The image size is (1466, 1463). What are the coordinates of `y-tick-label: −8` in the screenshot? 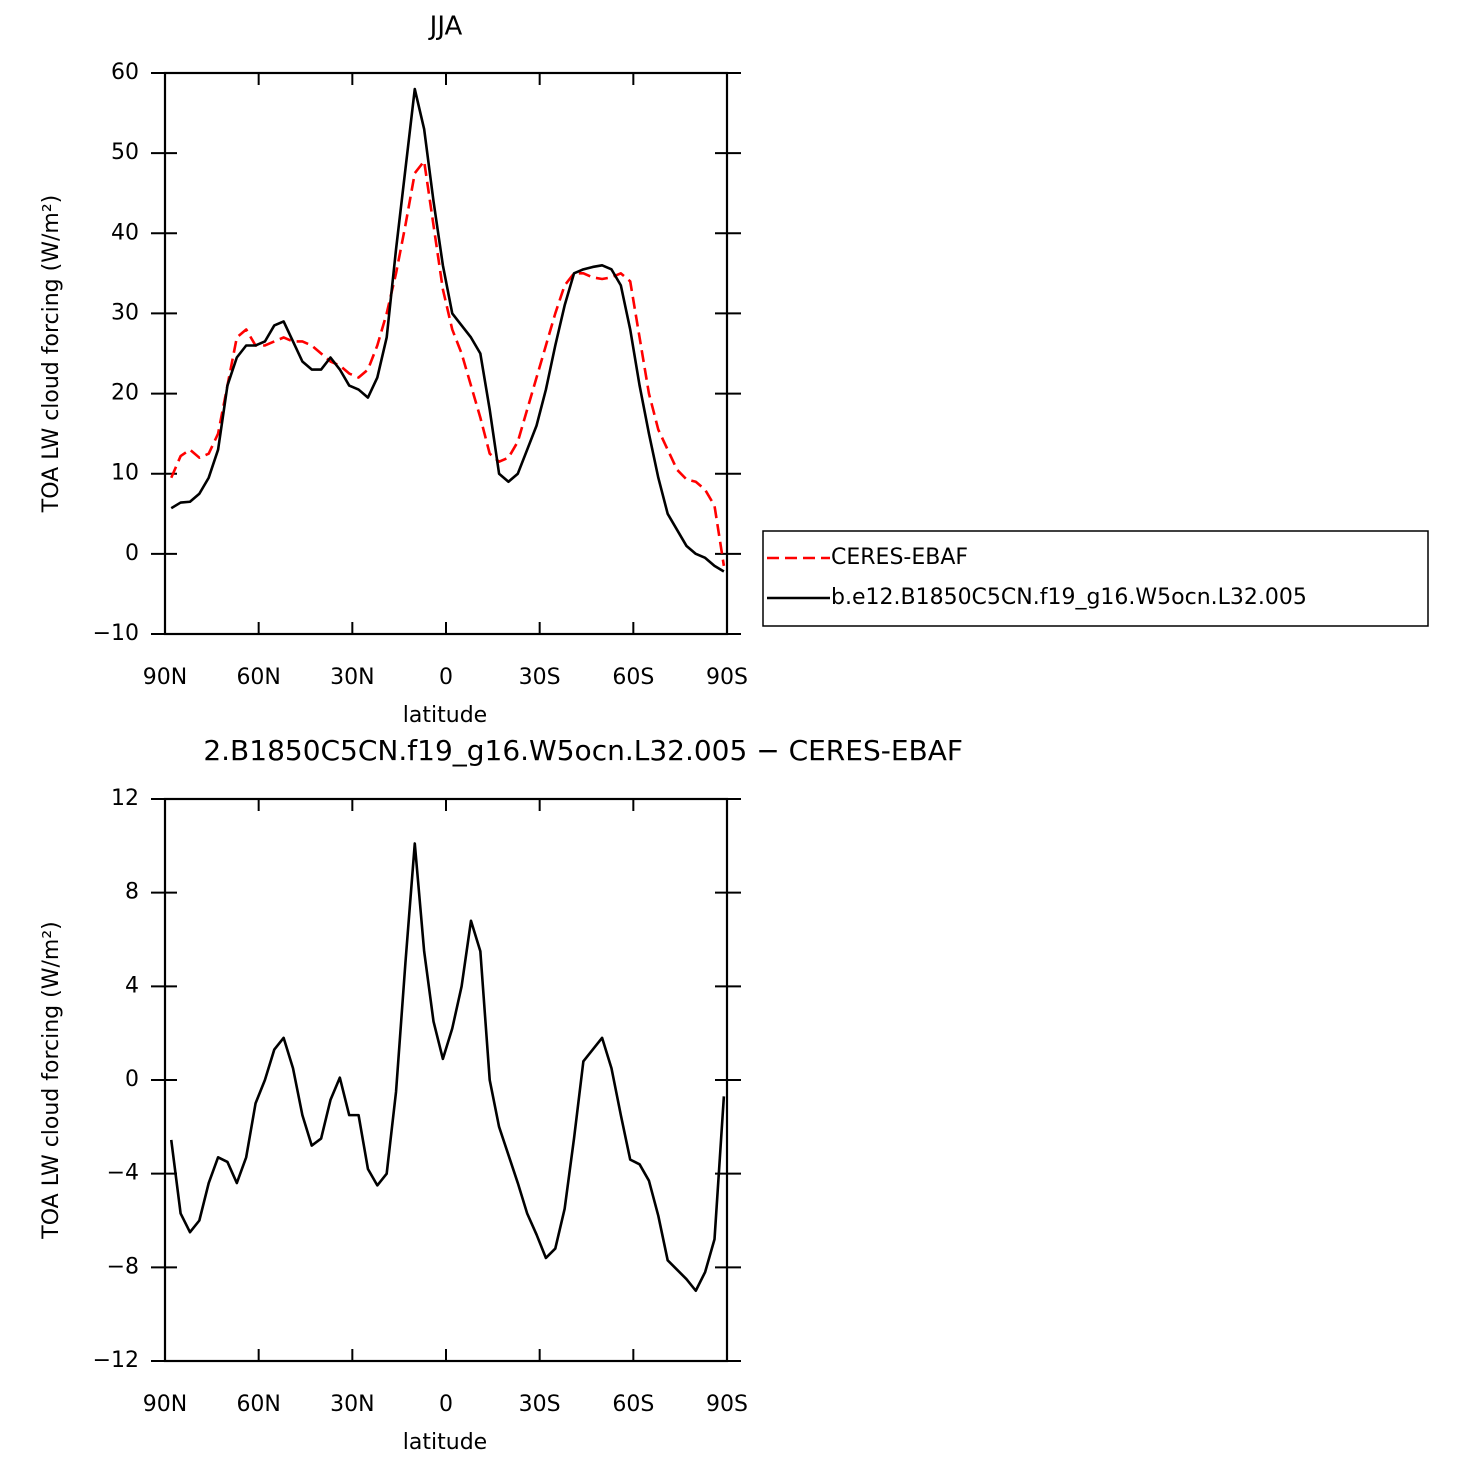 It's located at (123, 1266).